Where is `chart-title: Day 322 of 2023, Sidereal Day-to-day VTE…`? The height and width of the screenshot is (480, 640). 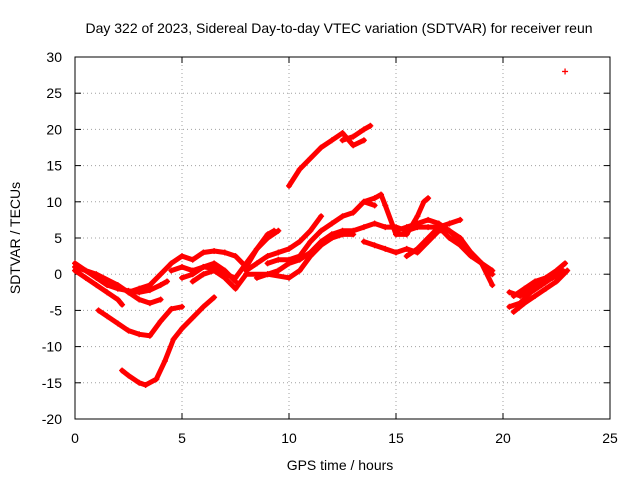 chart-title: Day 322 of 2023, Sidereal Day-to-day VTE… is located at coordinates (338, 28).